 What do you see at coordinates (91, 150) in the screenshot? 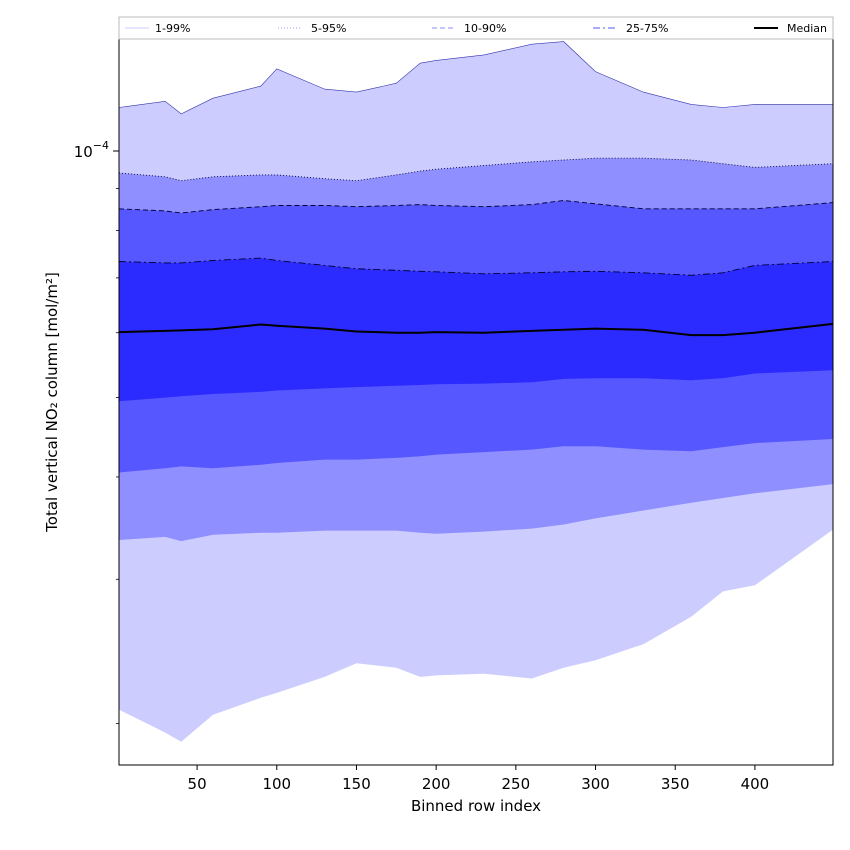
I see `y-tick-label: 10−4` at bounding box center [91, 150].